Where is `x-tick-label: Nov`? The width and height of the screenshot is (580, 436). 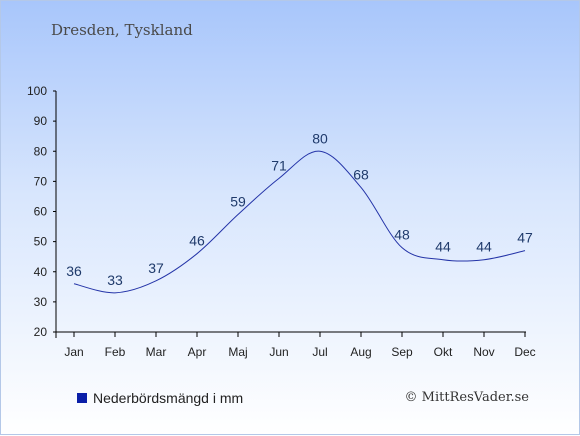 x-tick-label: Nov is located at coordinates (483, 352).